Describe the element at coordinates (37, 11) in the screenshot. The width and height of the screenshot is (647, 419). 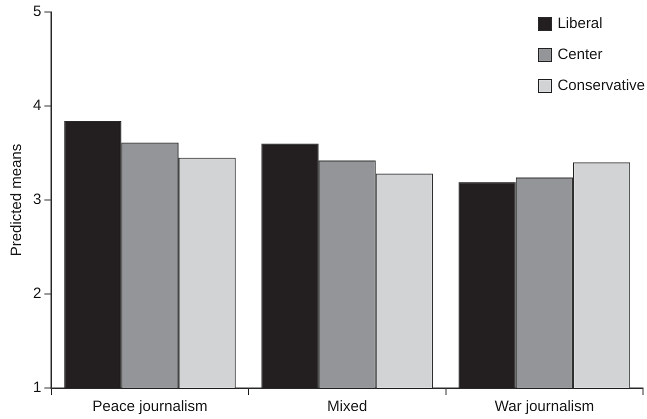
I see `y-tick-label: 5` at that location.